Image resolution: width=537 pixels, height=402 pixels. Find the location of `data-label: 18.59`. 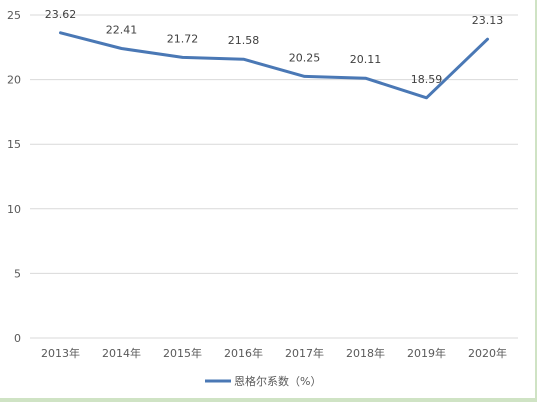

data-label: 18.59 is located at coordinates (427, 79).